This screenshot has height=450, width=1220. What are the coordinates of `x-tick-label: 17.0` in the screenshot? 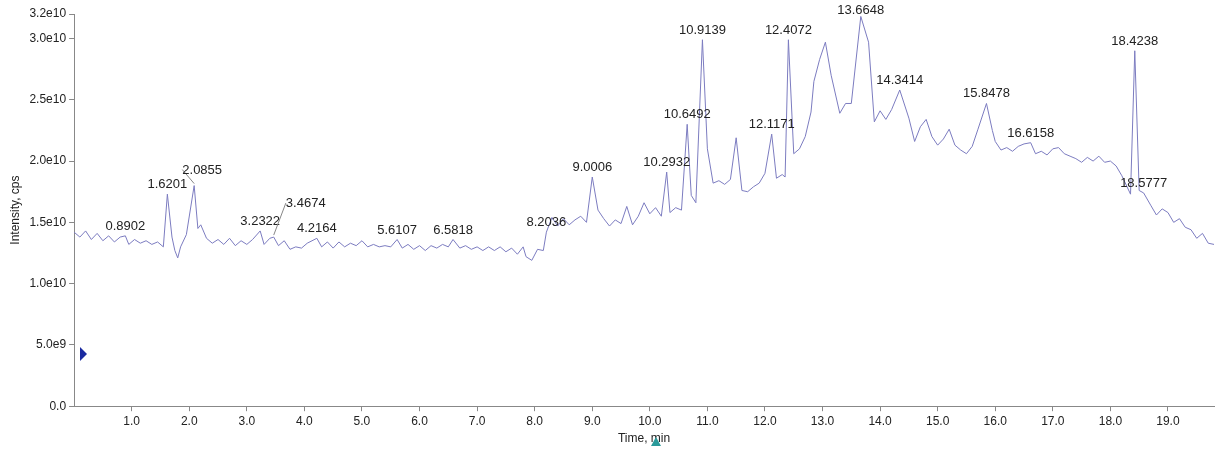 It's located at (1053, 420).